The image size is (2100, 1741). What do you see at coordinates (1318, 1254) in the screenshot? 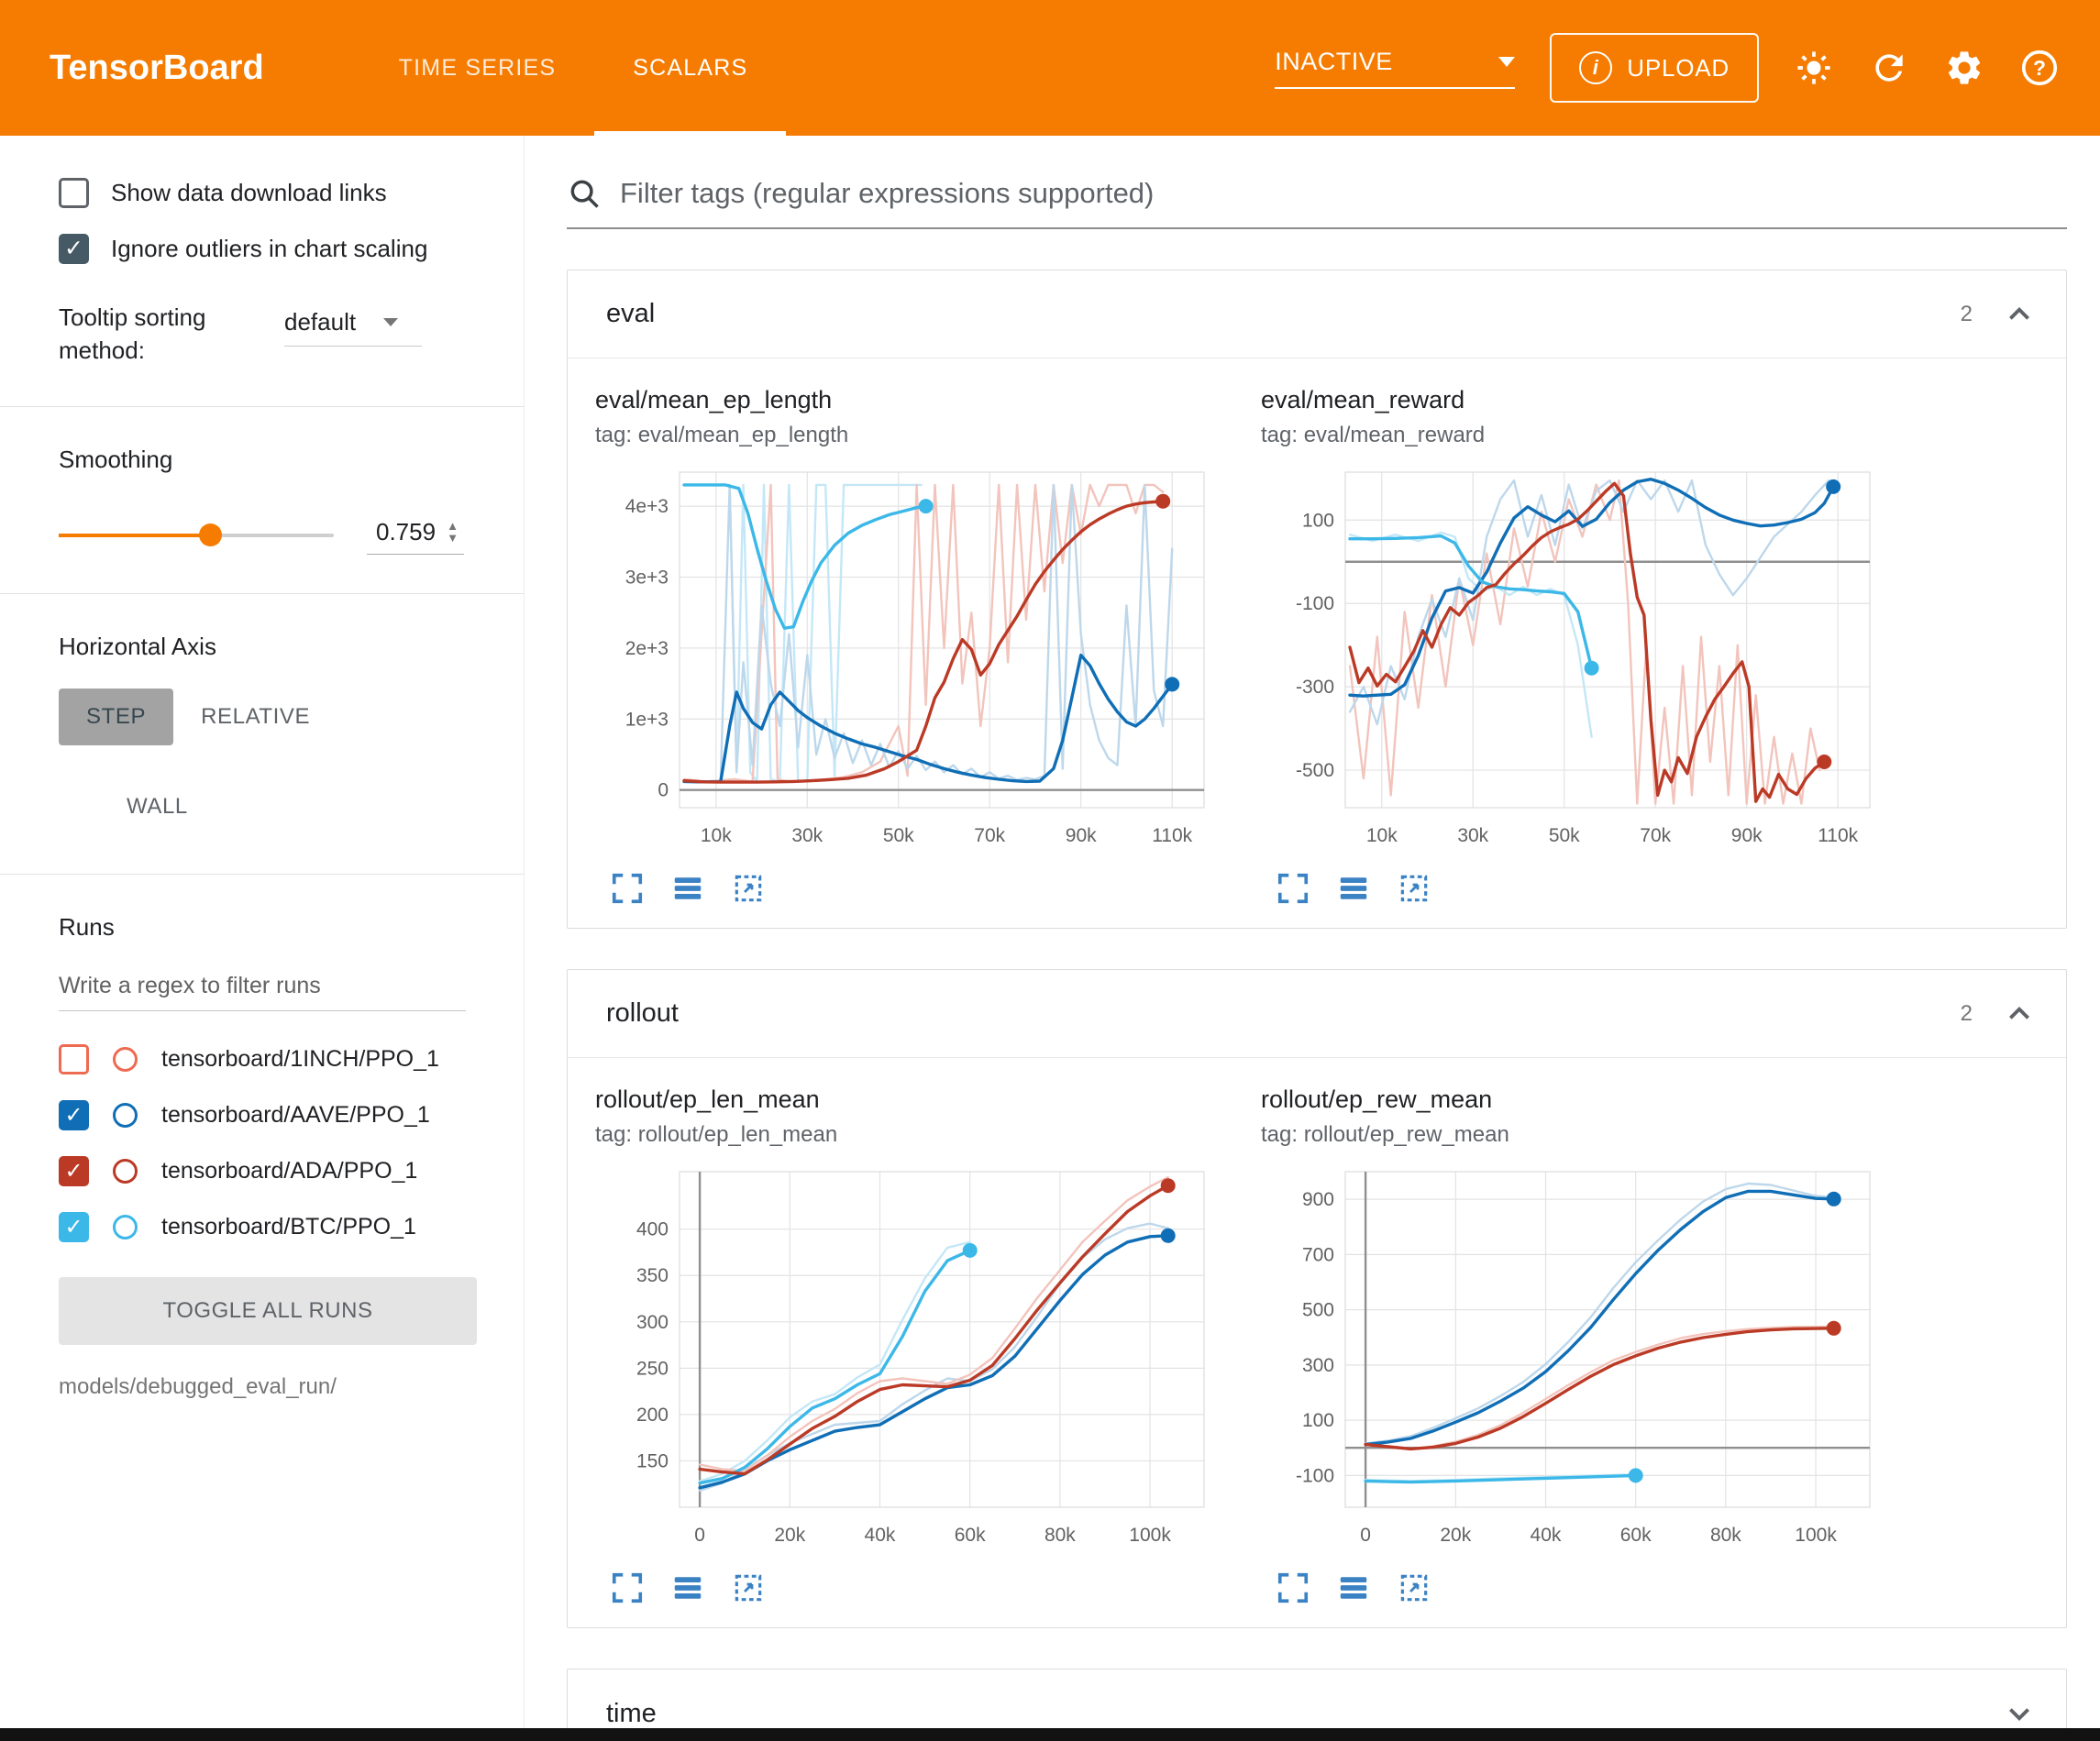
I see `svg-text: 700` at bounding box center [1318, 1254].